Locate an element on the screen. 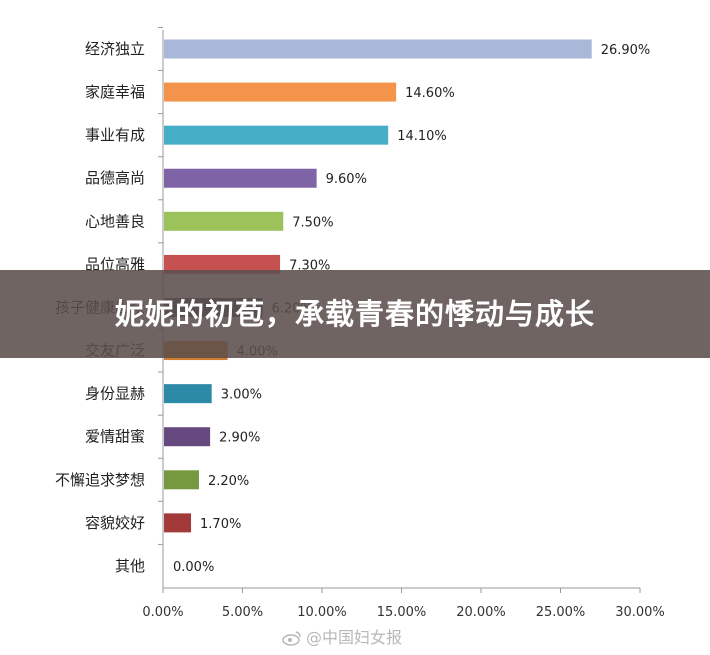  category-label: 爱情甜蜜 is located at coordinates (115, 437).